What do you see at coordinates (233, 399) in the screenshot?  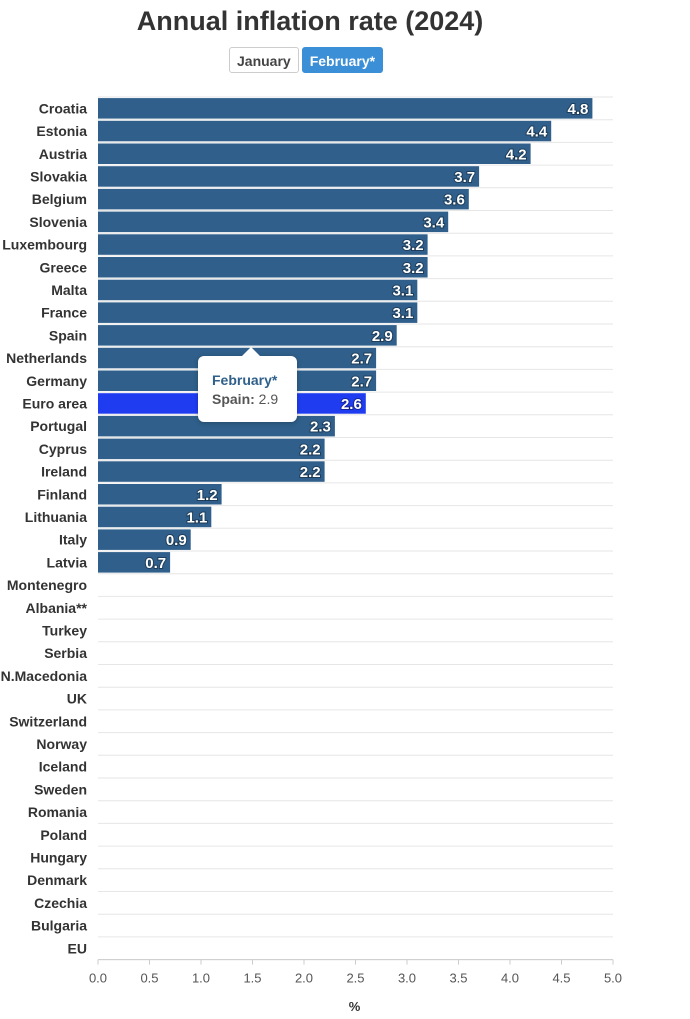 I see `tooltip-label: Spain:` at bounding box center [233, 399].